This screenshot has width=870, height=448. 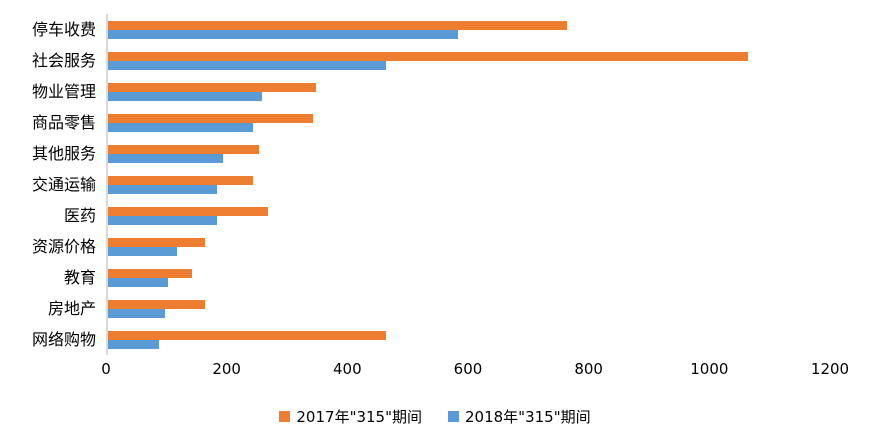 What do you see at coordinates (63, 60) in the screenshot?
I see `category-label: 社会服务` at bounding box center [63, 60].